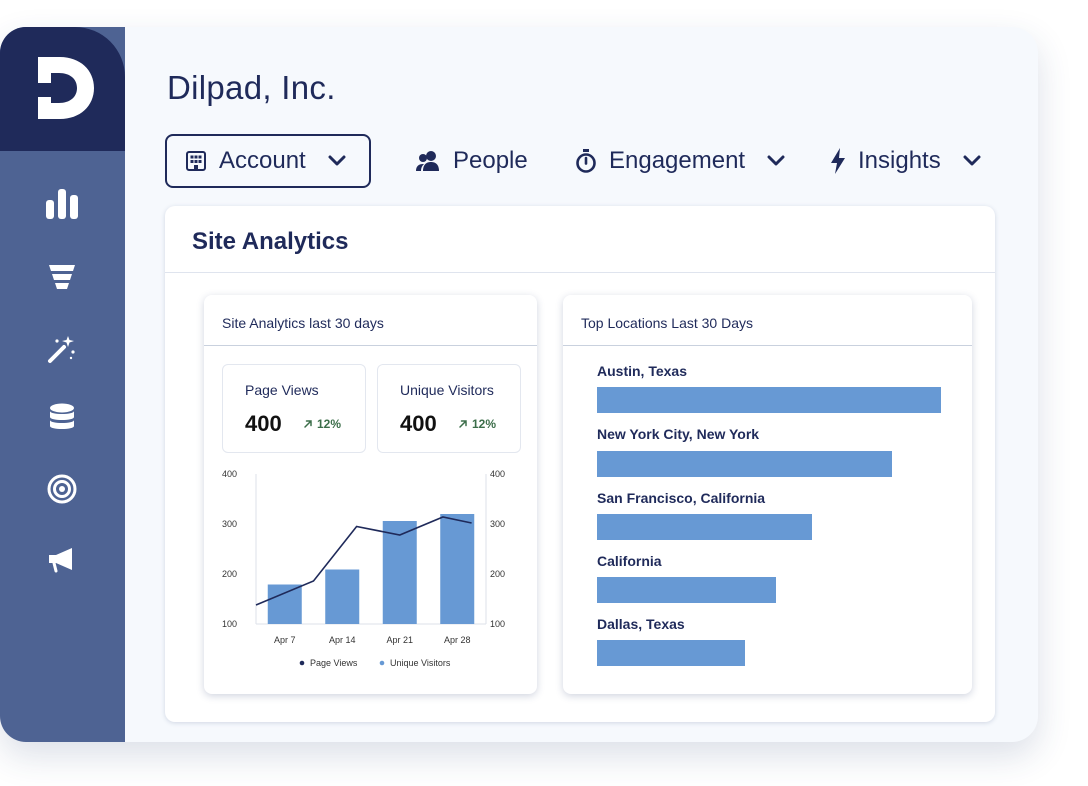 The image size is (1088, 786). I want to click on y-tick-label-left: 200, so click(229, 574).